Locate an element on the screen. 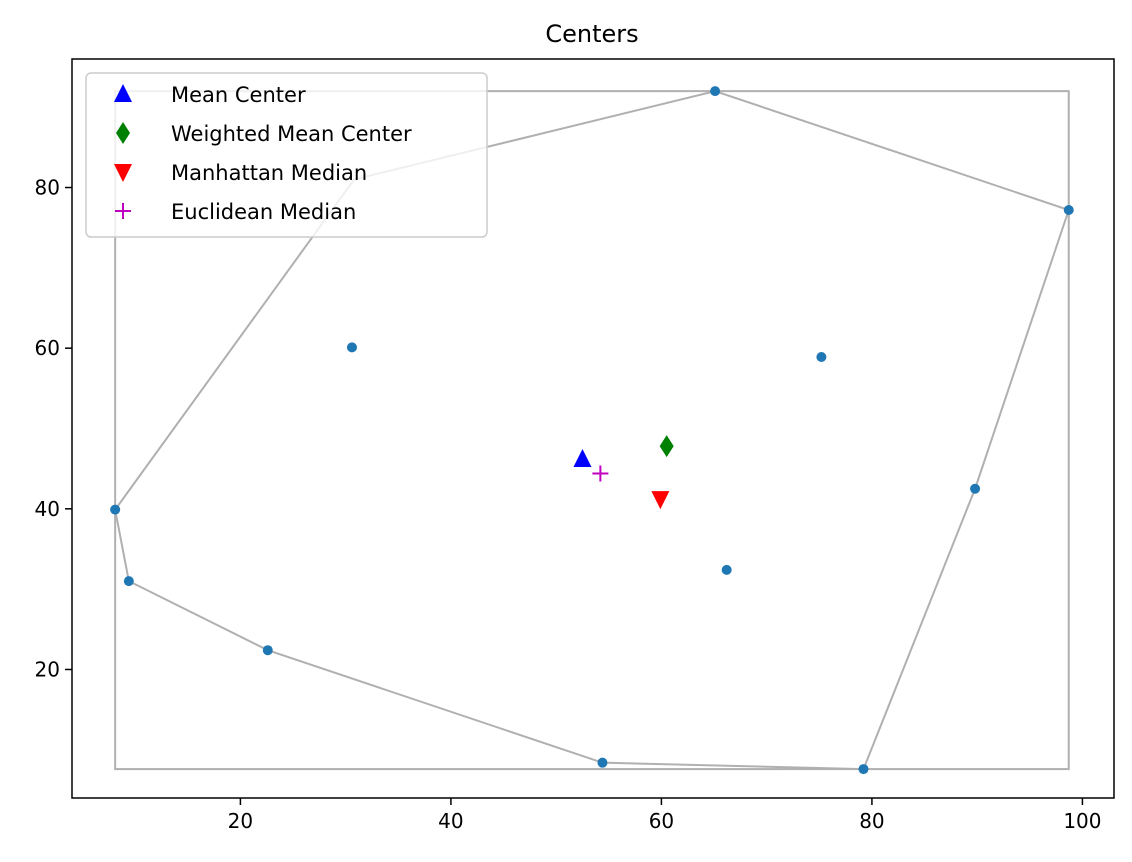 The width and height of the screenshot is (1132, 862). weighted-mean-center-marker is located at coordinates (666, 446).